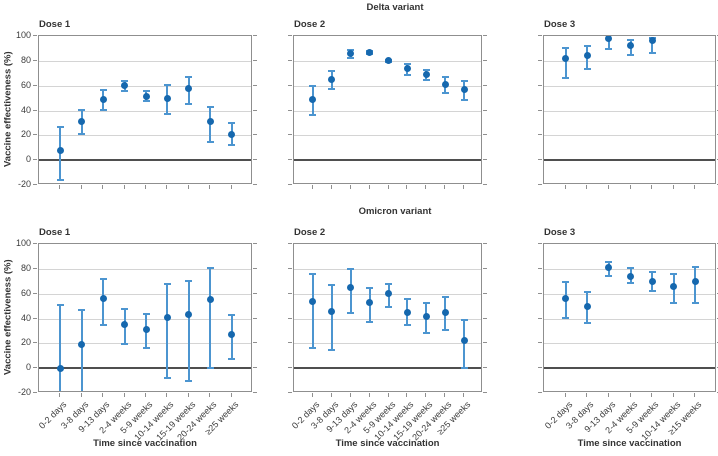 The width and height of the screenshot is (718, 456). Describe the element at coordinates (629, 443) in the screenshot. I see `x-axis-title-dose3: Time since vaccination` at that location.